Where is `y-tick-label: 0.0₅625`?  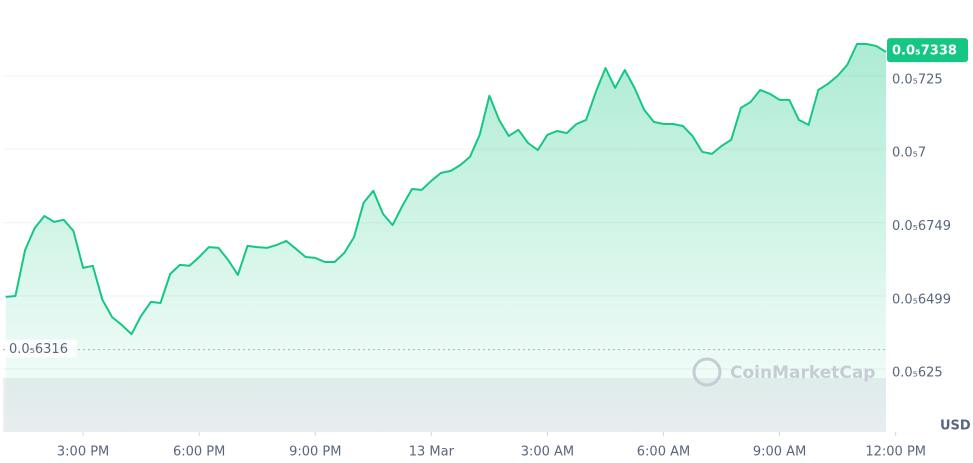
y-tick-label: 0.0₅625 is located at coordinates (917, 372).